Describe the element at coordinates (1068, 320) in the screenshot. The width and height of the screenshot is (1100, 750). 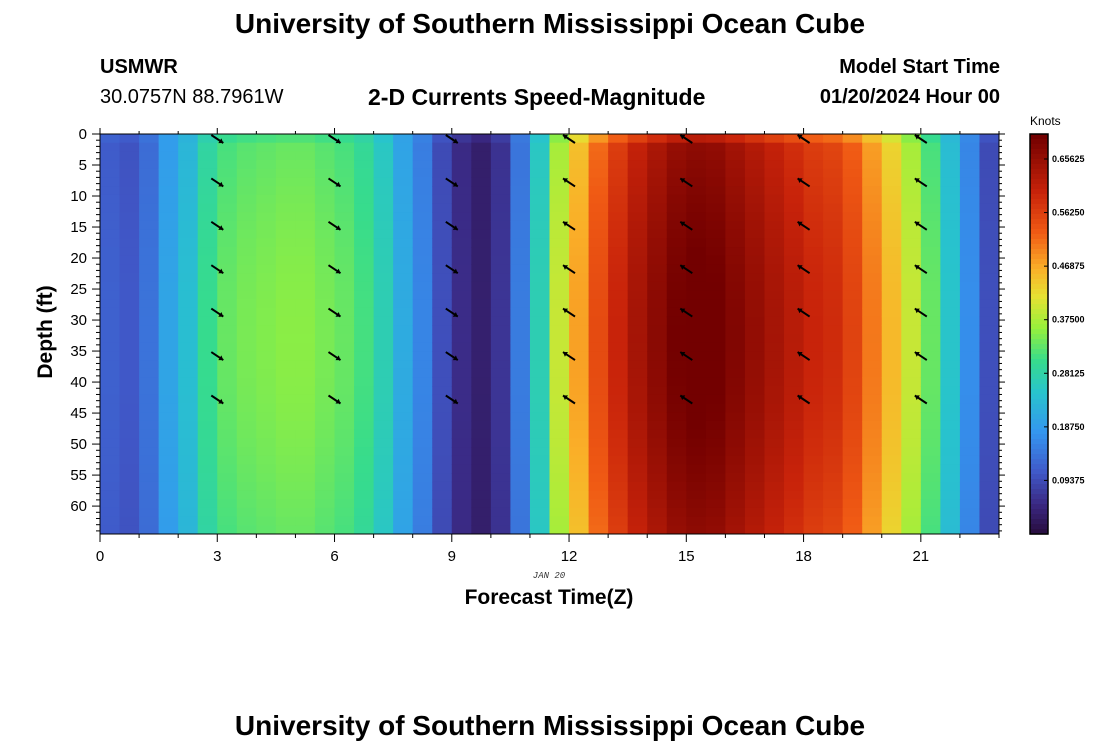
I see `colorbar-tick-label: 0.37500` at that location.